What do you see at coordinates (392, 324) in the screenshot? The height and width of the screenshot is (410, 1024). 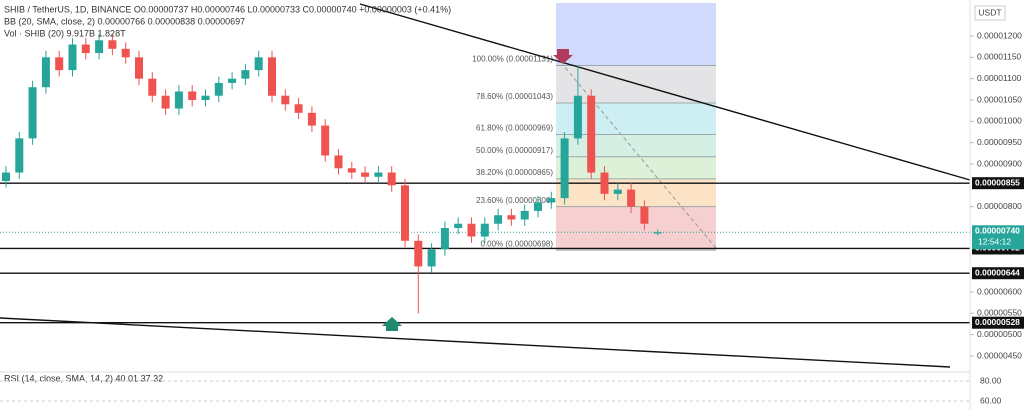 I see `buy-arrow` at bounding box center [392, 324].